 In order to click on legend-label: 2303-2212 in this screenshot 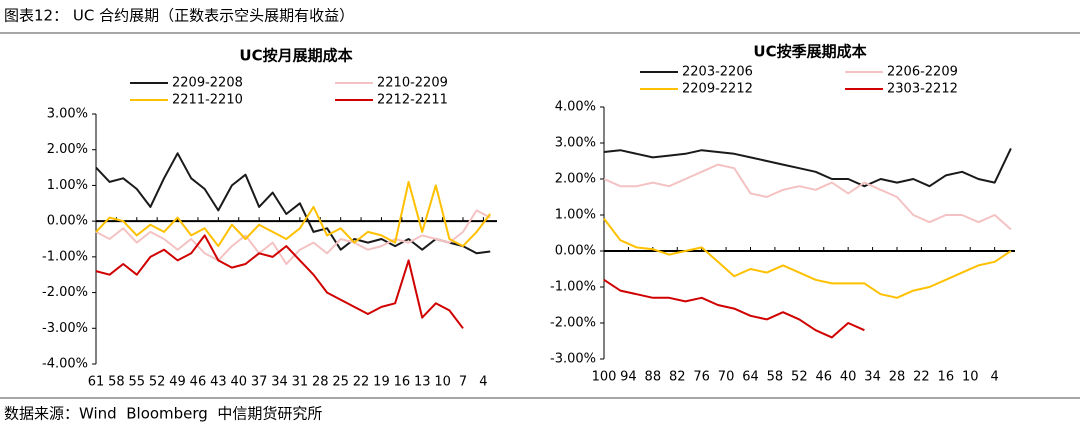, I will do `click(922, 89)`.